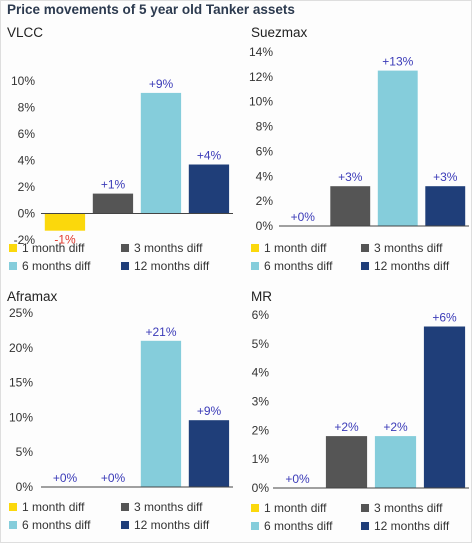 The height and width of the screenshot is (544, 472). What do you see at coordinates (21, 348) in the screenshot?
I see `y-tick-label: 20%` at bounding box center [21, 348].